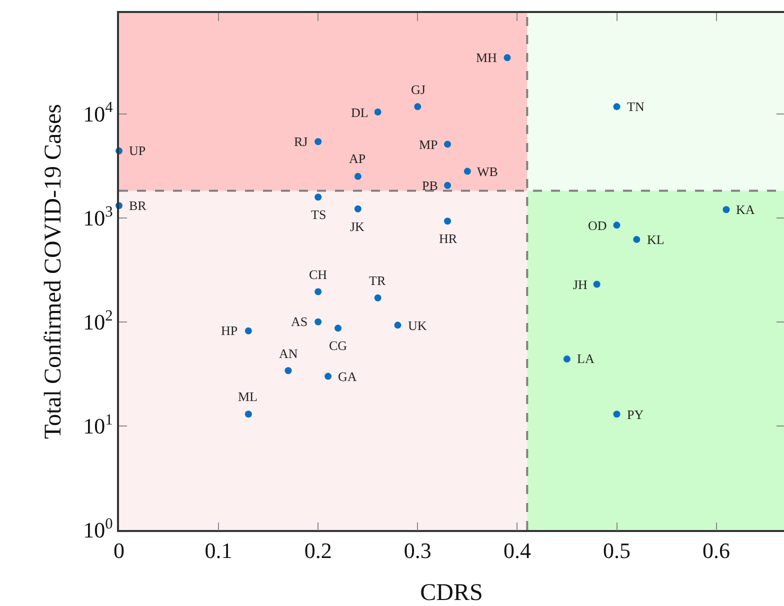  Describe the element at coordinates (53, 271) in the screenshot. I see `y-axis-title: Total Confirmed COVID-19 Cases` at that location.